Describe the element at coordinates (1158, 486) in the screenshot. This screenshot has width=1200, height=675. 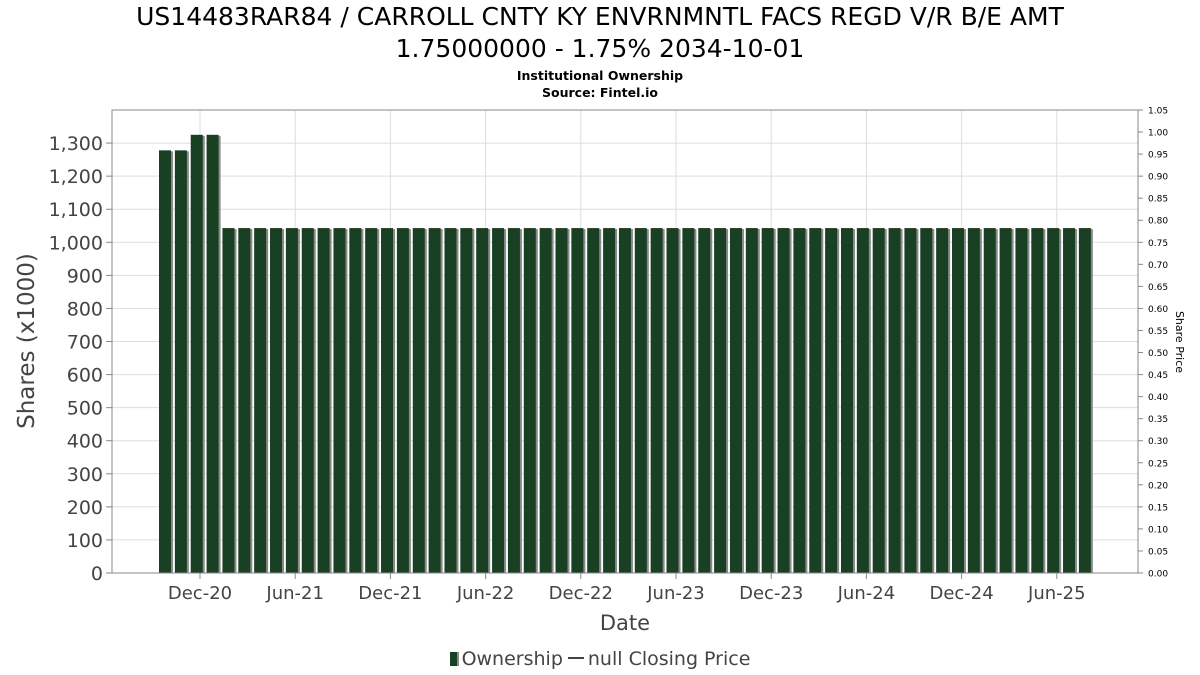
I see `y2-tick-label: 0.20` at that location.